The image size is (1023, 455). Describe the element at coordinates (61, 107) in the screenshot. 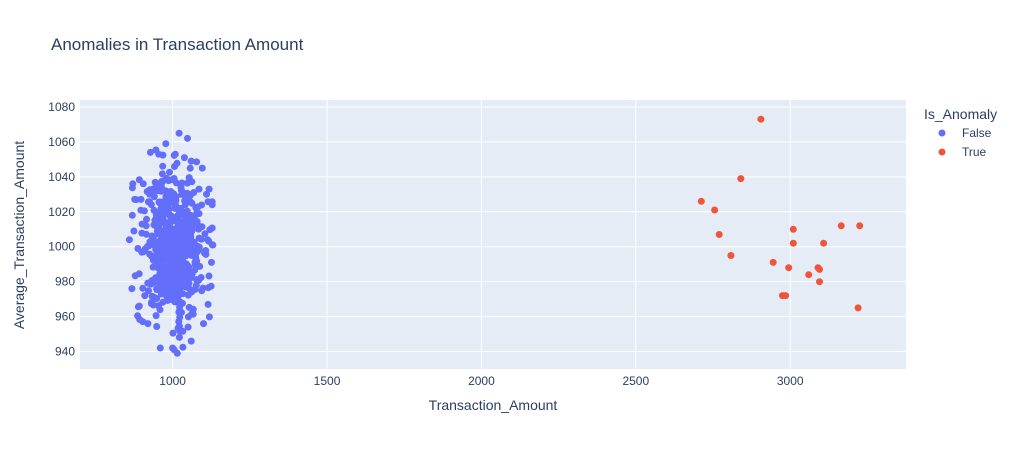

I see `y-tick-label: 1080` at that location.